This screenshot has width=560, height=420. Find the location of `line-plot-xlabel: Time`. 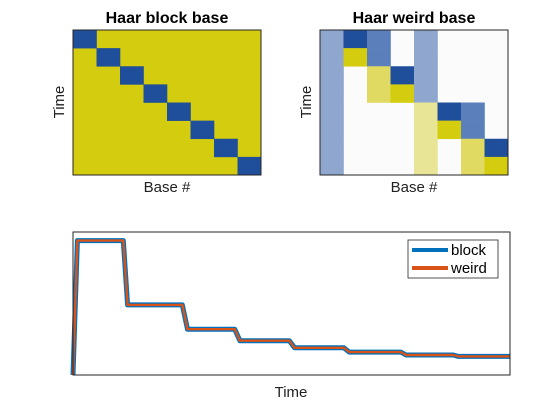

line-plot-xlabel: Time is located at coordinates (291, 392).